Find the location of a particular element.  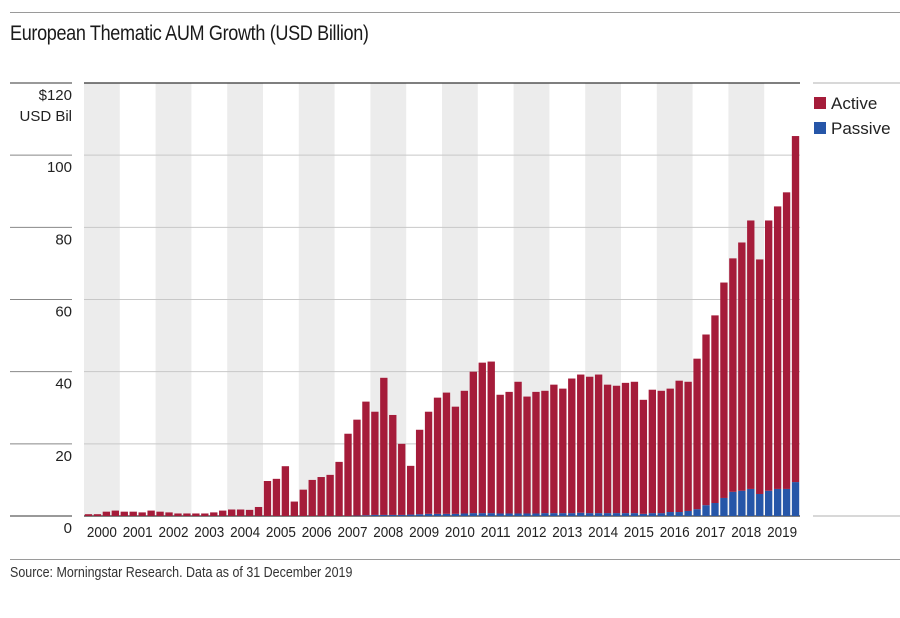

x-tick-label: 2013 is located at coordinates (567, 532).